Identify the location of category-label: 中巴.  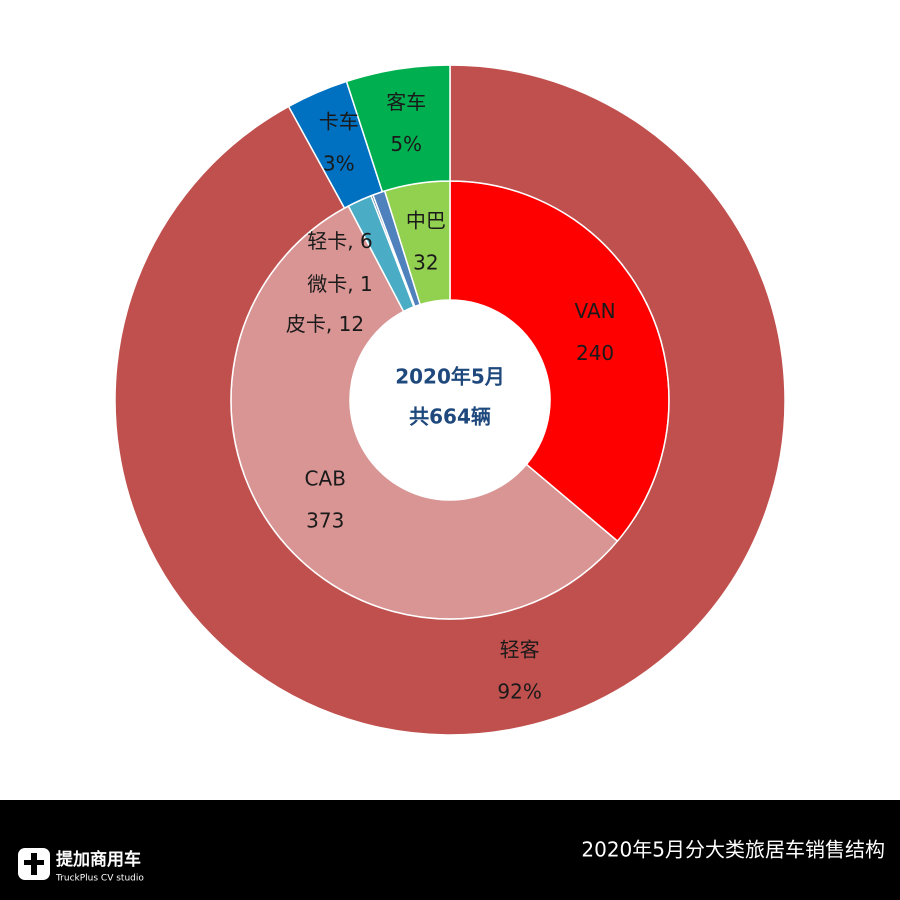
(426, 220).